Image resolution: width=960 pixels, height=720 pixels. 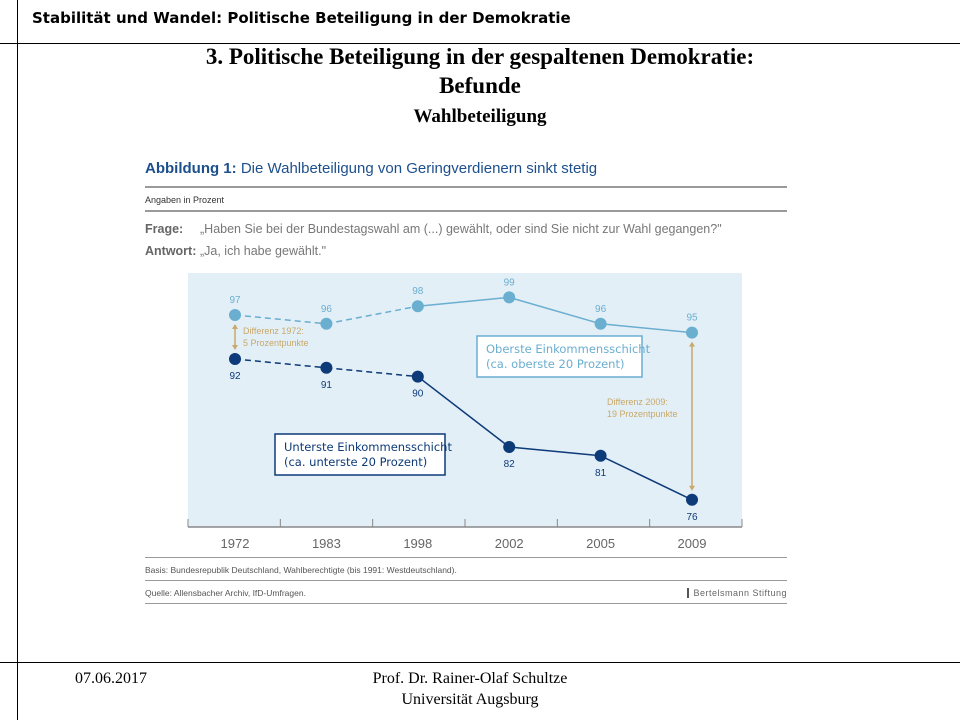 I want to click on footer-divider, so click(x=480, y=662).